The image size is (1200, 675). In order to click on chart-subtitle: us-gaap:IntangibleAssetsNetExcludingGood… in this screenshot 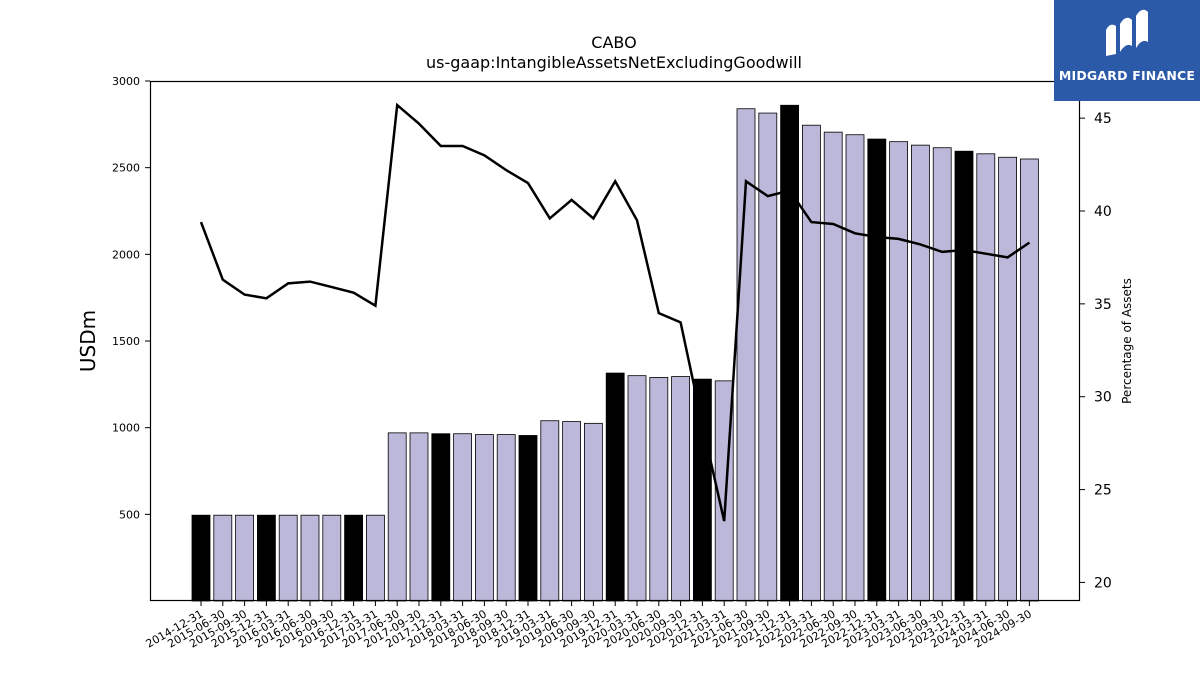, I will do `click(614, 62)`.